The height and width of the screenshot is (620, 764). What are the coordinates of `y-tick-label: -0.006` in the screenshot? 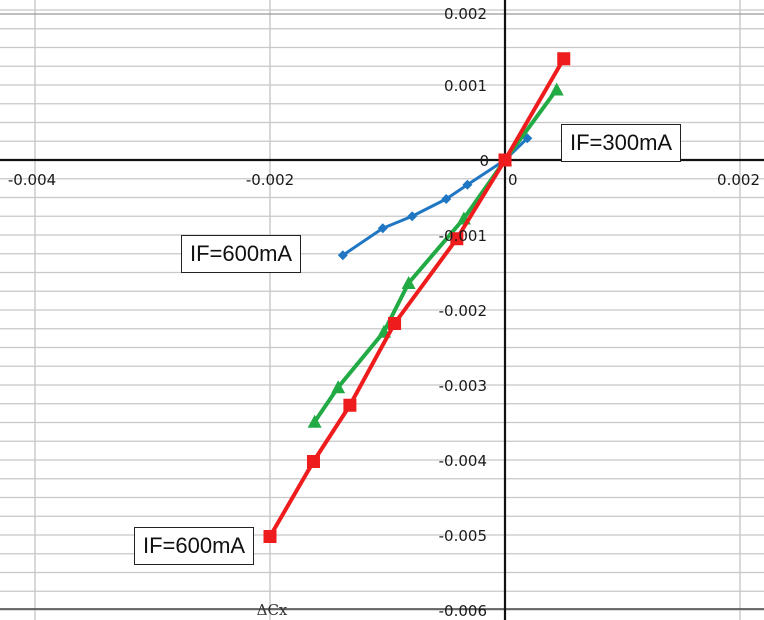 It's located at (463, 611).